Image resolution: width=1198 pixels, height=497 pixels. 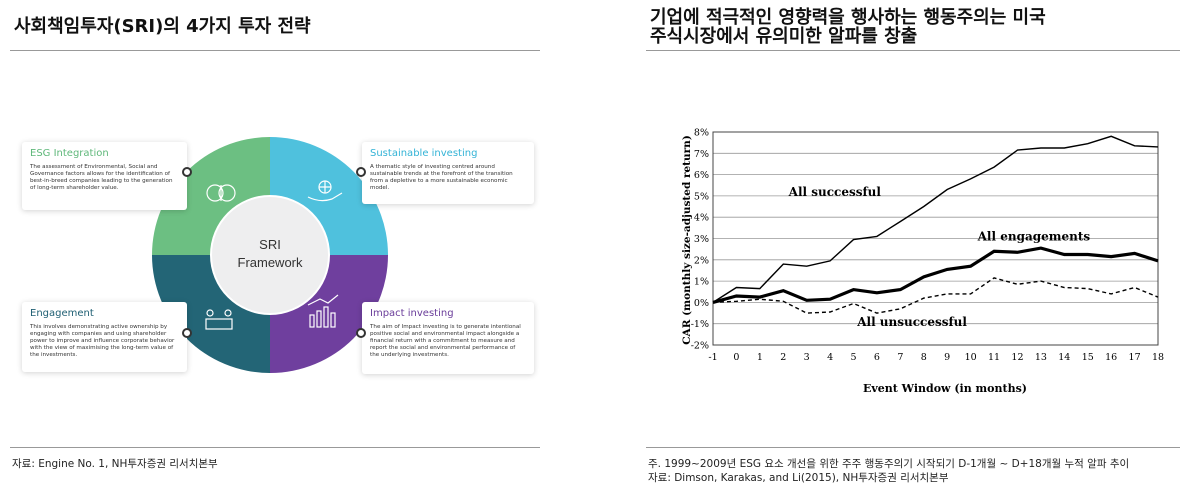 I want to click on y-tick-label: 7%, so click(x=701, y=154).